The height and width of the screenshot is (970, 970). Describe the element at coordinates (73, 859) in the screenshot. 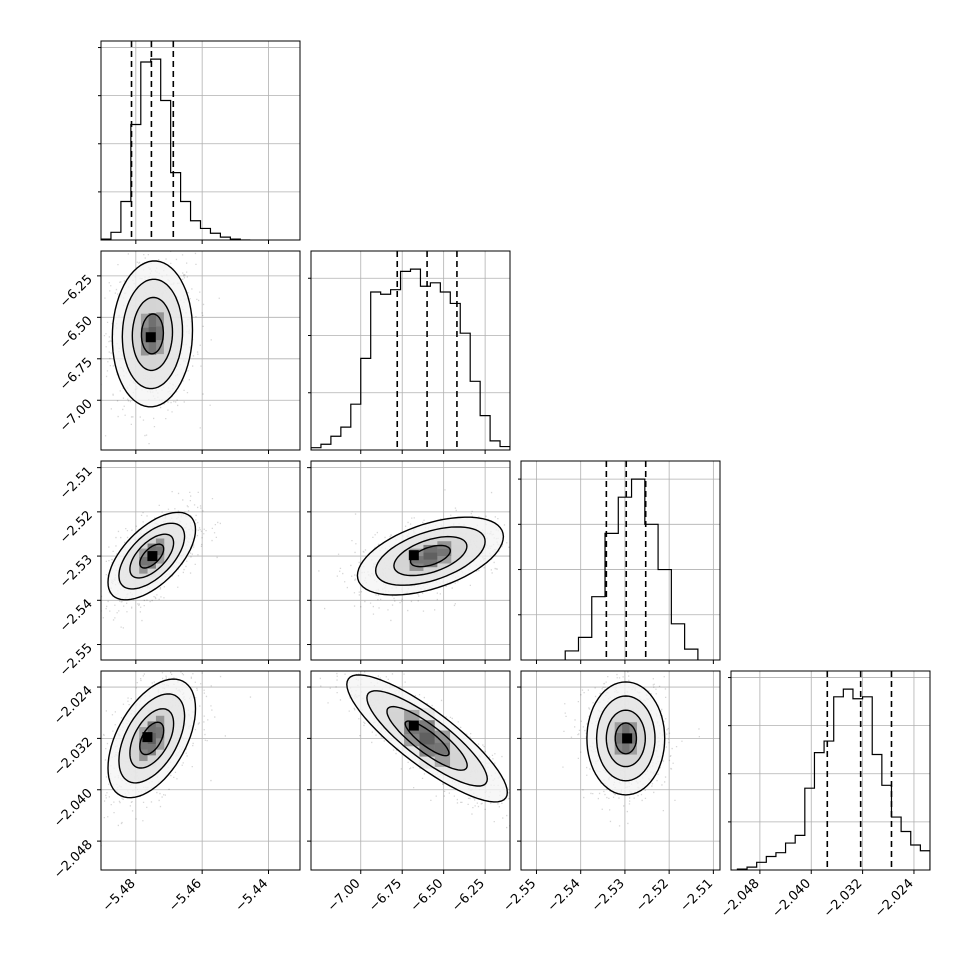

I see `y-tick-label: −2.048` at that location.